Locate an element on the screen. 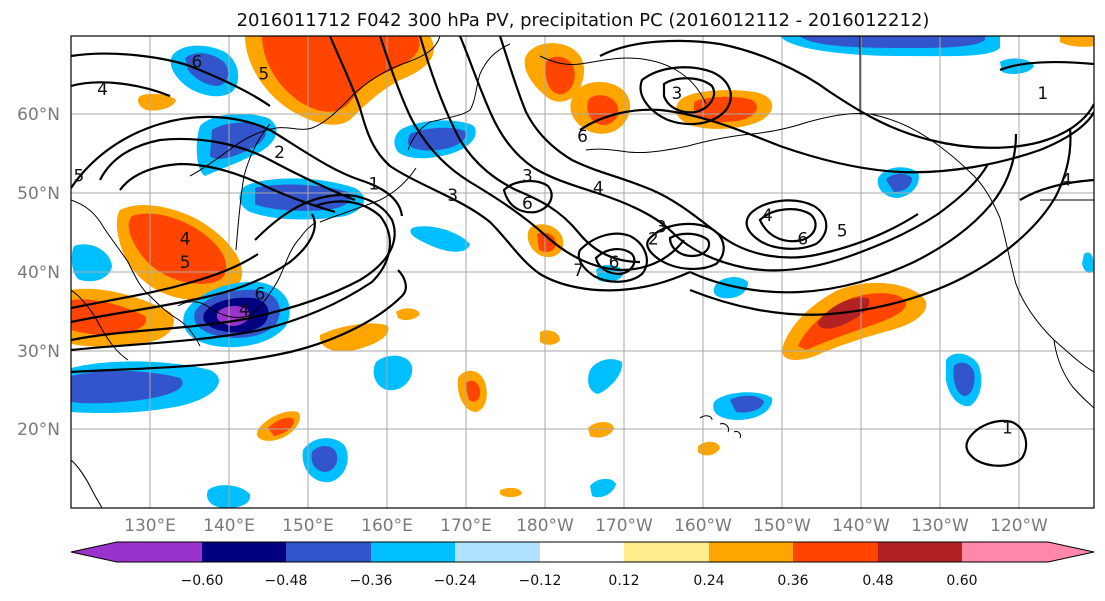 This screenshot has width=1105, height=601. pv-contour-label: 2 is located at coordinates (279, 153).